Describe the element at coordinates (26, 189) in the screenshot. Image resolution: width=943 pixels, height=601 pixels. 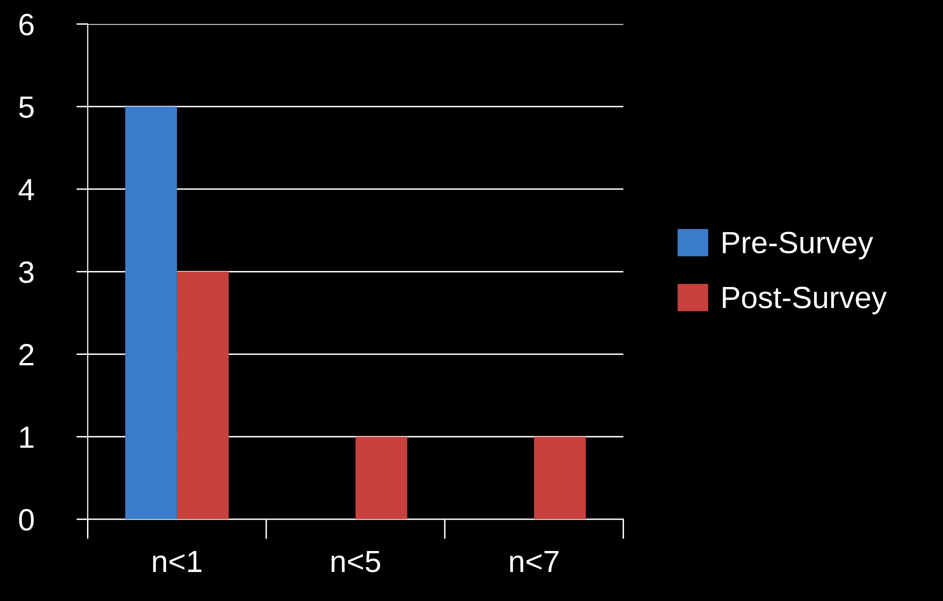
I see `y-tick-label: 4` at that location.